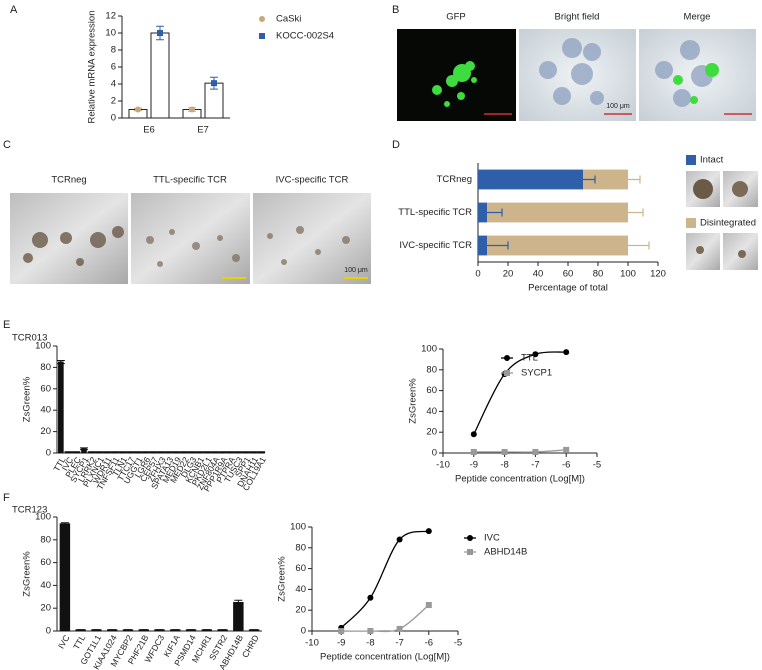 This screenshot has height=670, width=762. What do you see at coordinates (6, 325) in the screenshot?
I see `panel-label: E` at bounding box center [6, 325].